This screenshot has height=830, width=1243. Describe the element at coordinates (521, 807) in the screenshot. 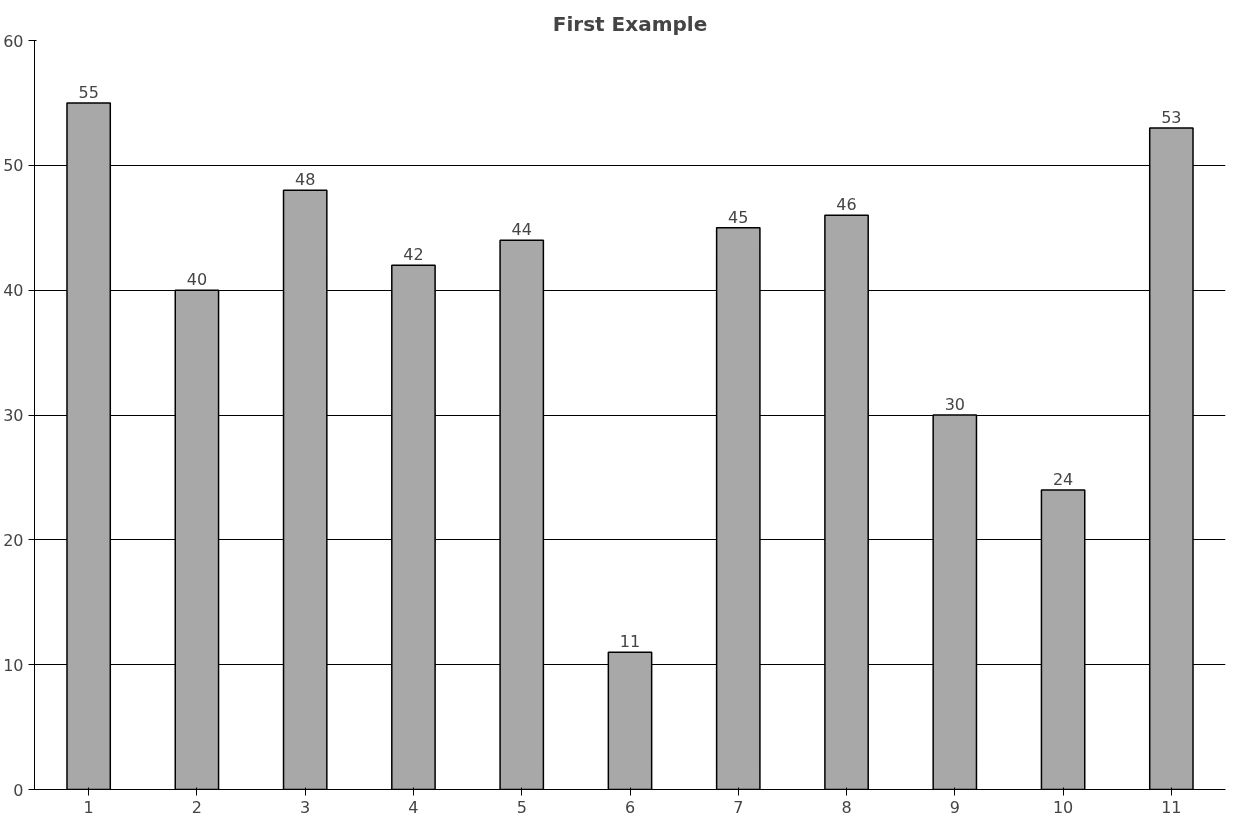

I see `x-tick-label: 5` at that location.